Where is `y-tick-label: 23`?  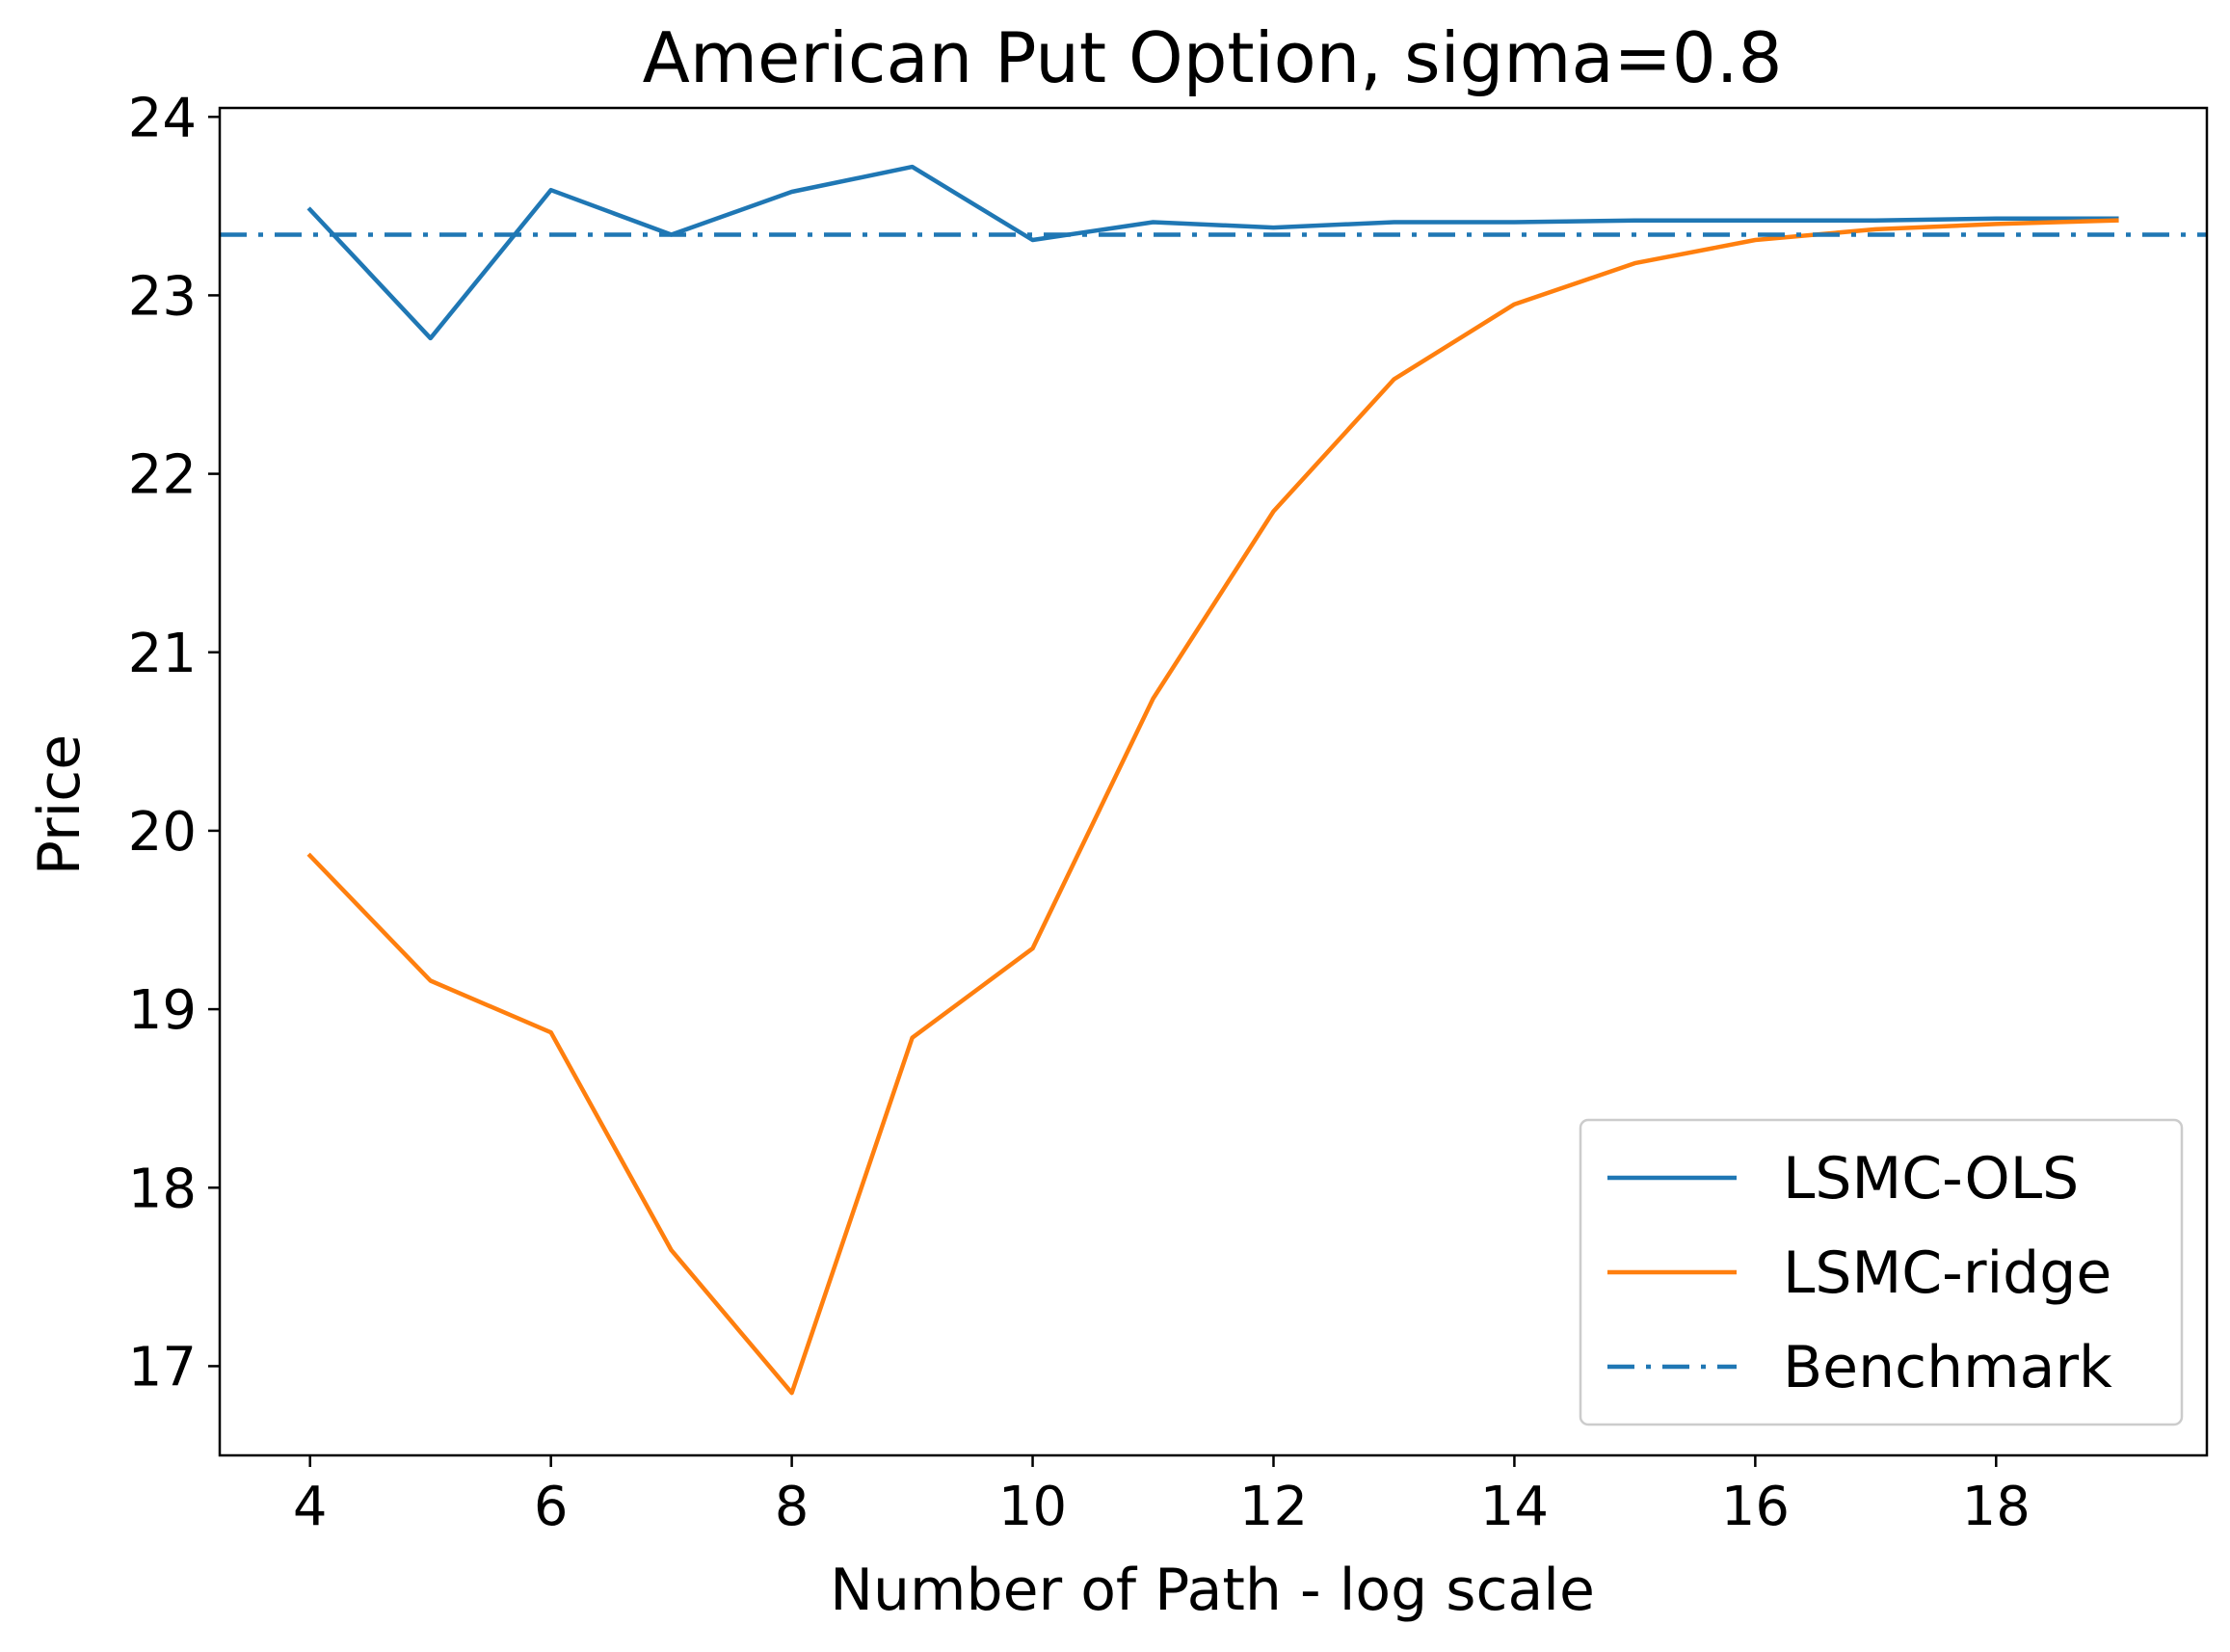
y-tick-label: 23 is located at coordinates (162, 296).